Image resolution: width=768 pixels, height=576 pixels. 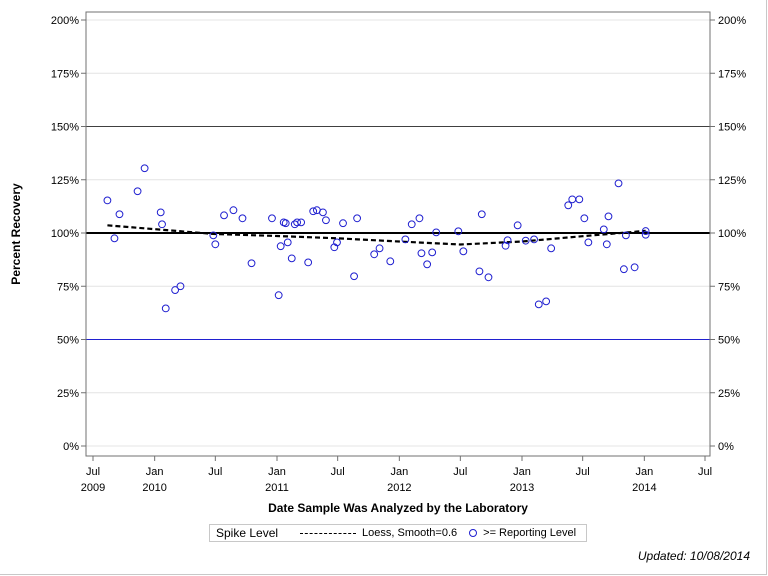 I want to click on y-tick-label-right: 200%, so click(x=732, y=21).